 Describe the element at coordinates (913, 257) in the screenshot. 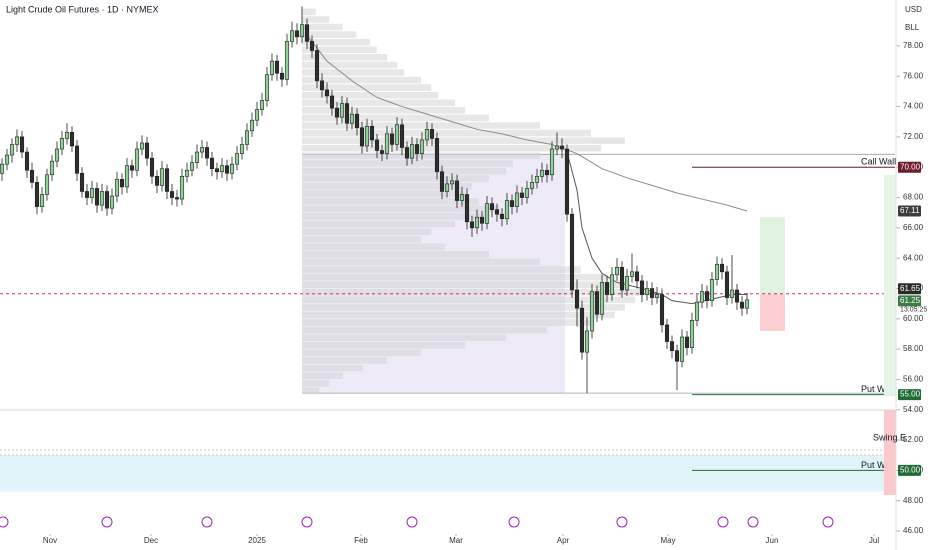

I see `y-tick-label: 64.00` at that location.